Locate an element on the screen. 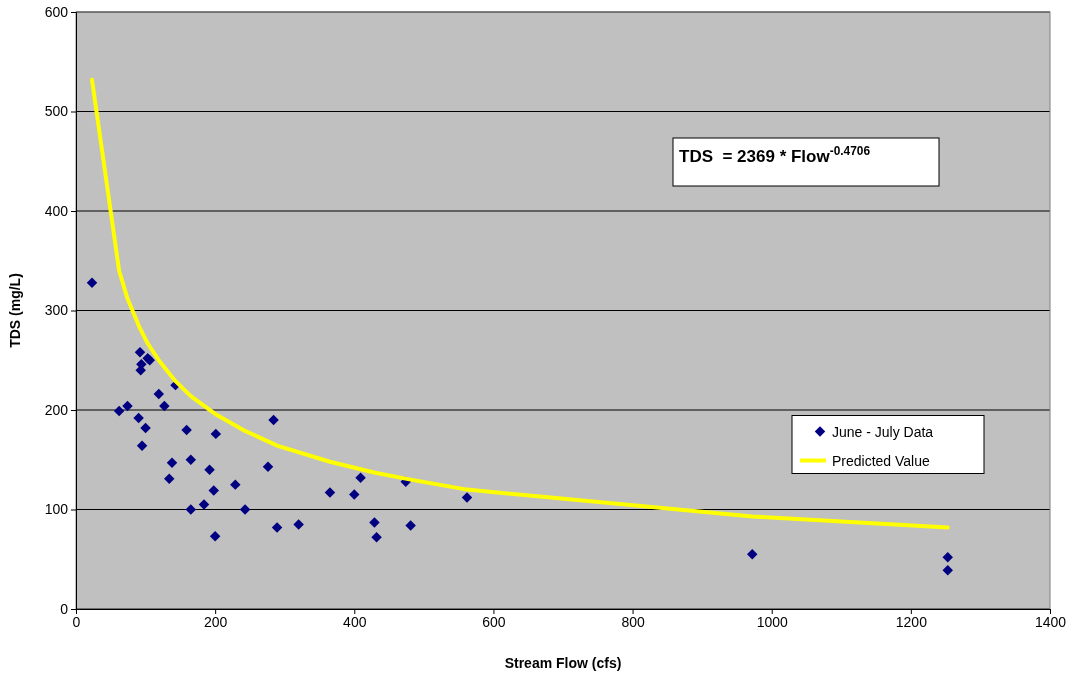 The height and width of the screenshot is (676, 1077). x-tick-label: 1200 is located at coordinates (911, 621).